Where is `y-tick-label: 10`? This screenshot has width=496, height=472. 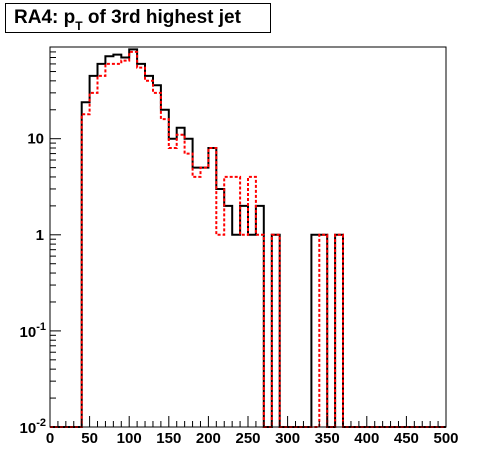 y-tick-label: 10 is located at coordinates (35, 139).